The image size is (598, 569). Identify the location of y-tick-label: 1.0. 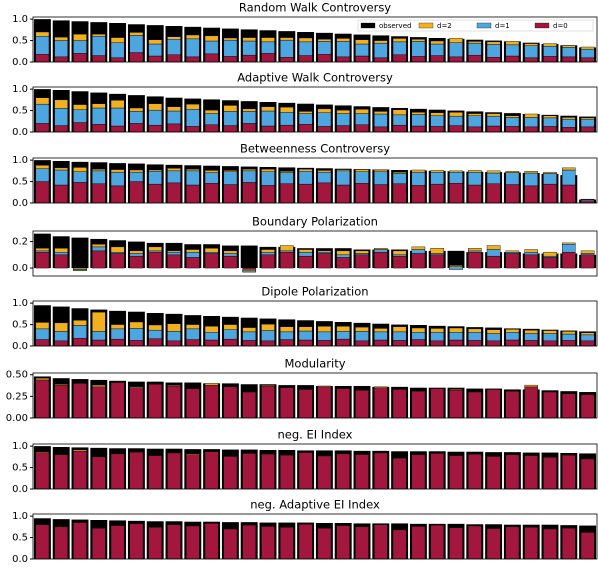
(20, 160).